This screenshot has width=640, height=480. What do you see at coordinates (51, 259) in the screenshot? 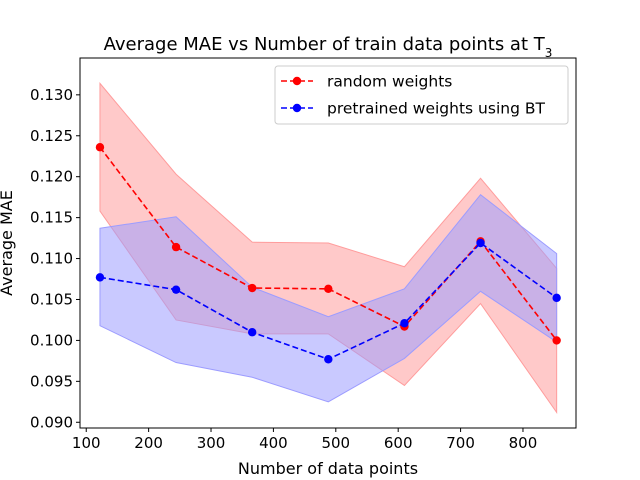
I see `y-tick-label: 0.110` at bounding box center [51, 259].